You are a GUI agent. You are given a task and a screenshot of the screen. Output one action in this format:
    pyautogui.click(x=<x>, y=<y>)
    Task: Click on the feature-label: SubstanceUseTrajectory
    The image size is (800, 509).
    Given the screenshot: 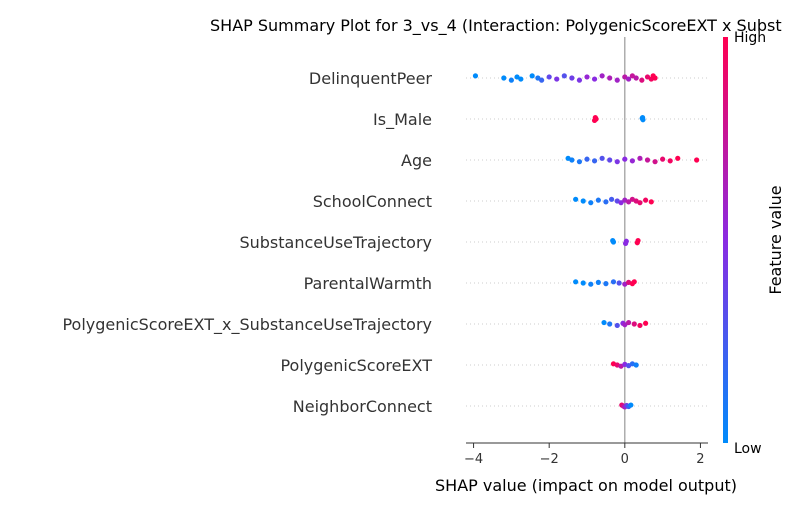 What is the action you would take?
    pyautogui.click(x=335, y=242)
    